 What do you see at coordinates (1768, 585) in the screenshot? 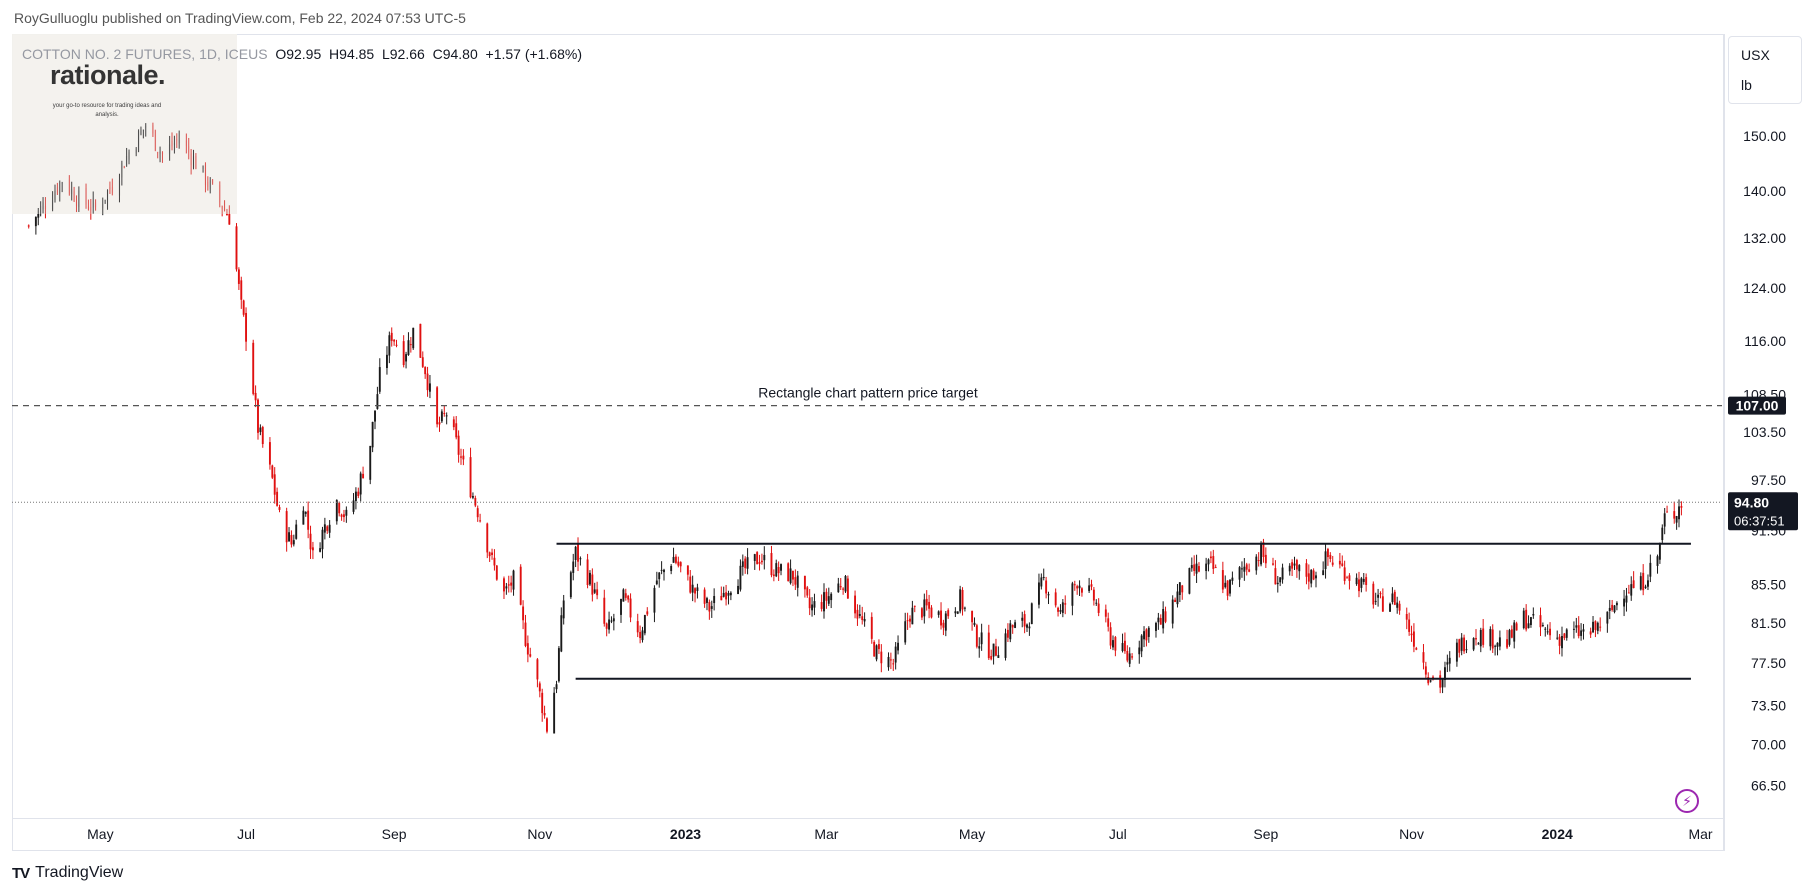
I see `price-tick-label: 85.50` at bounding box center [1768, 585].